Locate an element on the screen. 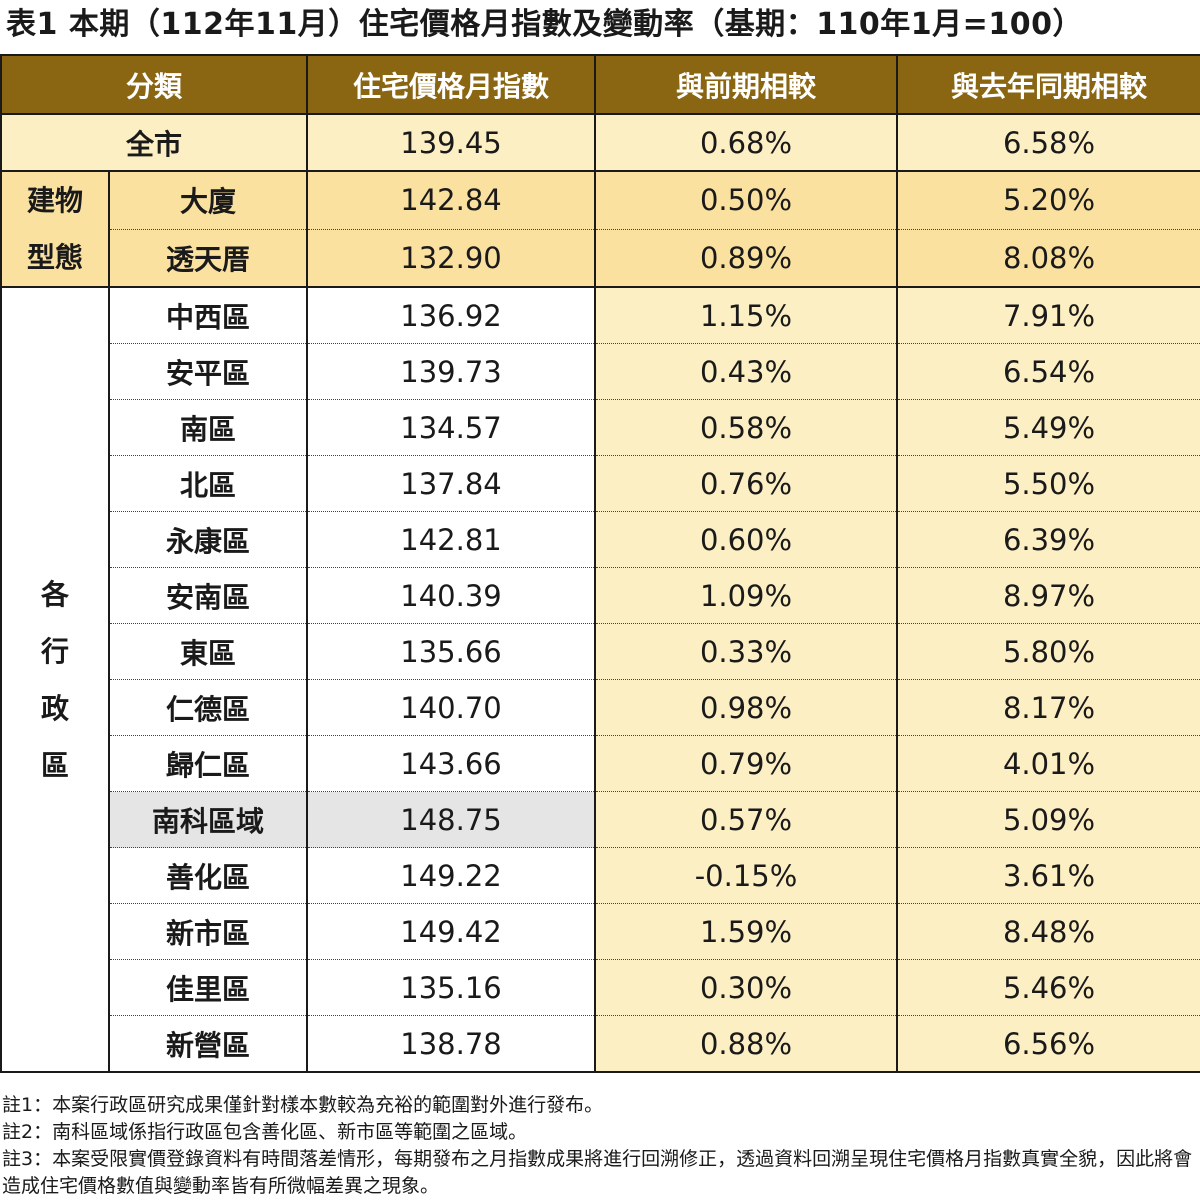 The image size is (1200, 1200). index-value: 136.92 is located at coordinates (452, 315).